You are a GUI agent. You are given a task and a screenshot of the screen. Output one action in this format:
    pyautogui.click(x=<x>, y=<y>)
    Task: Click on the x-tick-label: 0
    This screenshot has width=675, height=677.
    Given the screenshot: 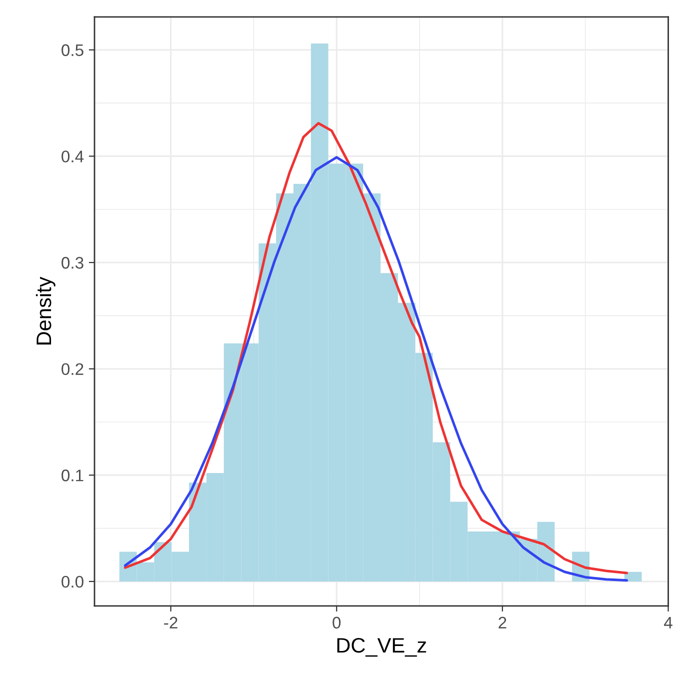 What is the action you would take?
    pyautogui.click(x=336, y=622)
    